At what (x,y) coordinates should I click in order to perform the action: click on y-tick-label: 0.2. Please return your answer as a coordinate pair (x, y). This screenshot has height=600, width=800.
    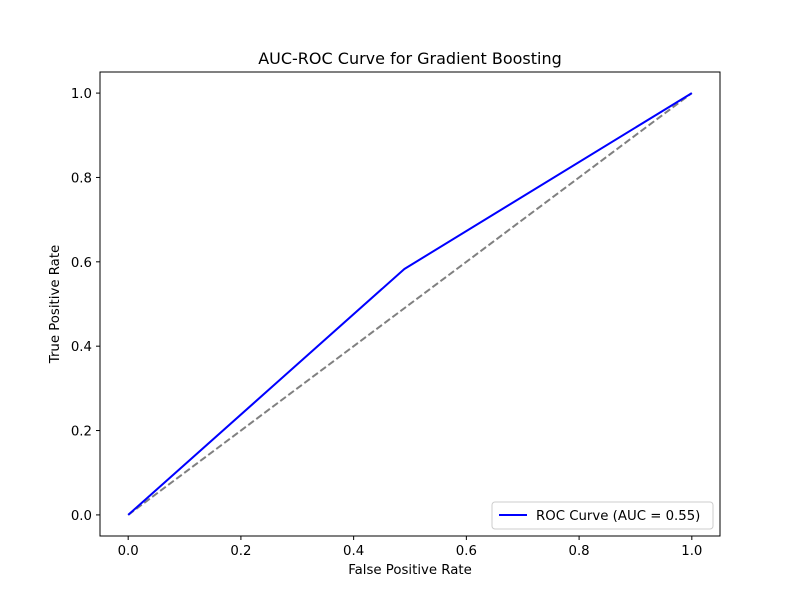
    Looking at the image, I should click on (81, 432).